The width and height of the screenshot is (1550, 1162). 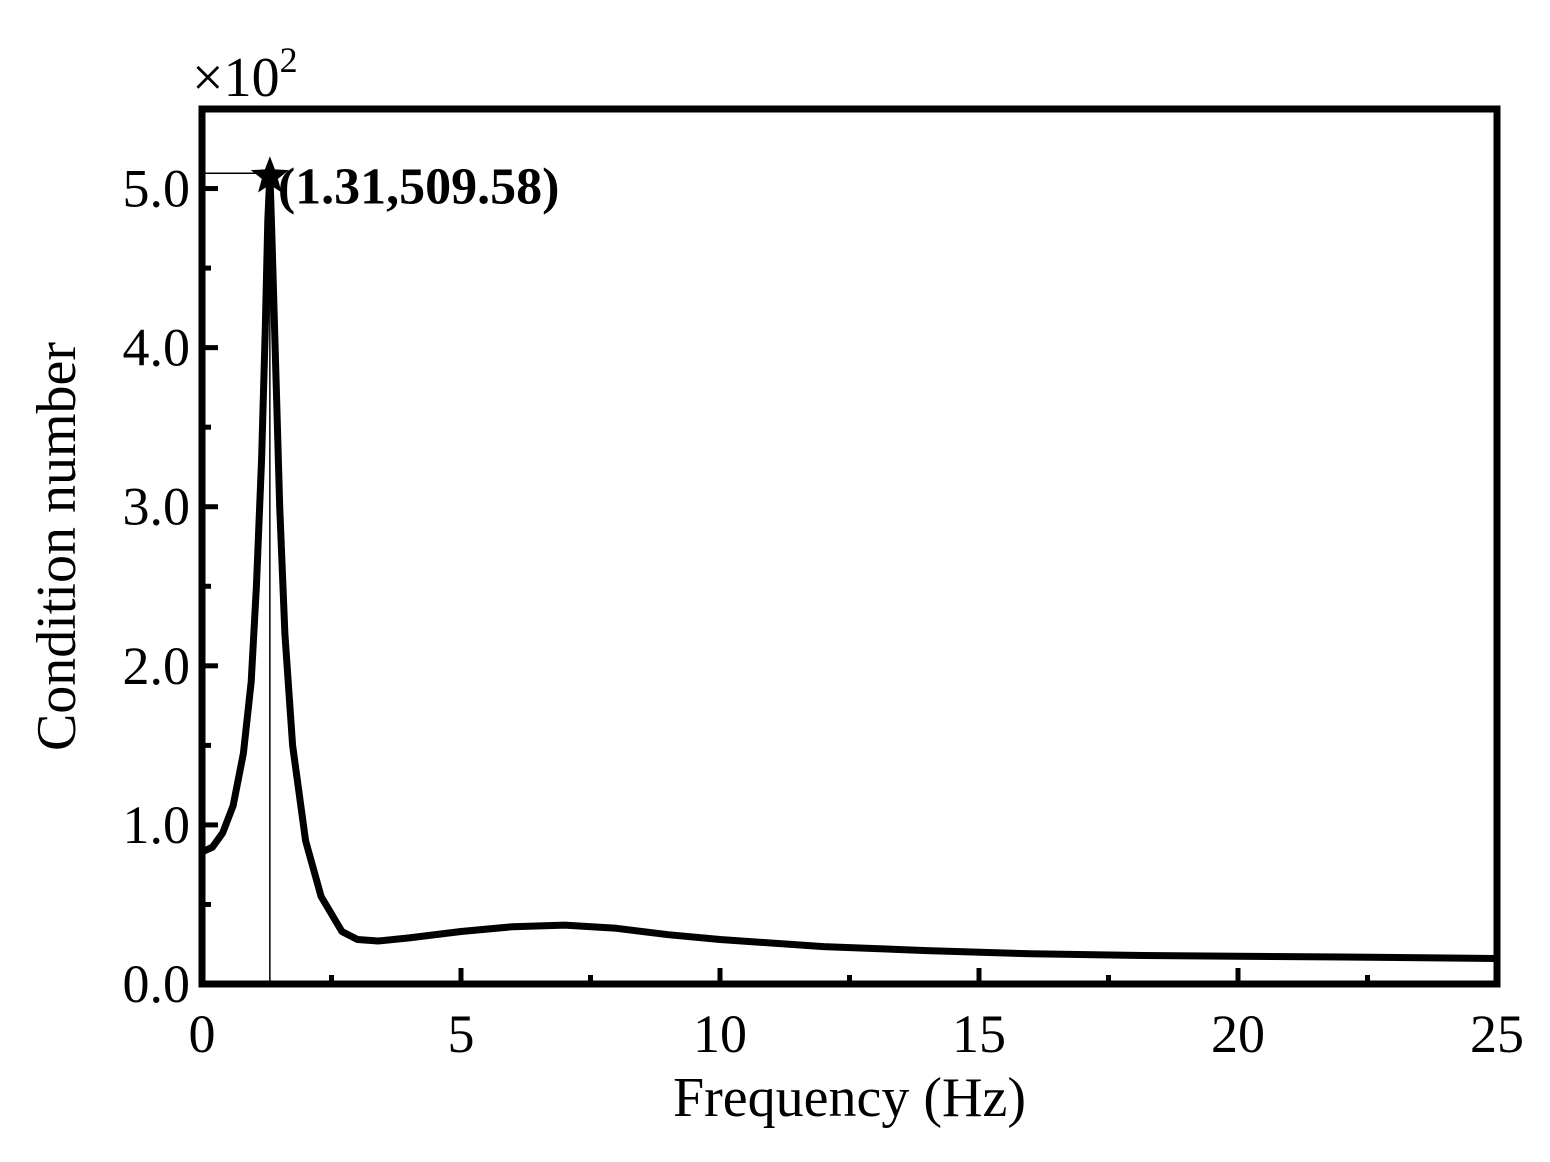 What do you see at coordinates (1497, 1034) in the screenshot?
I see `x-tick-label: 25` at bounding box center [1497, 1034].